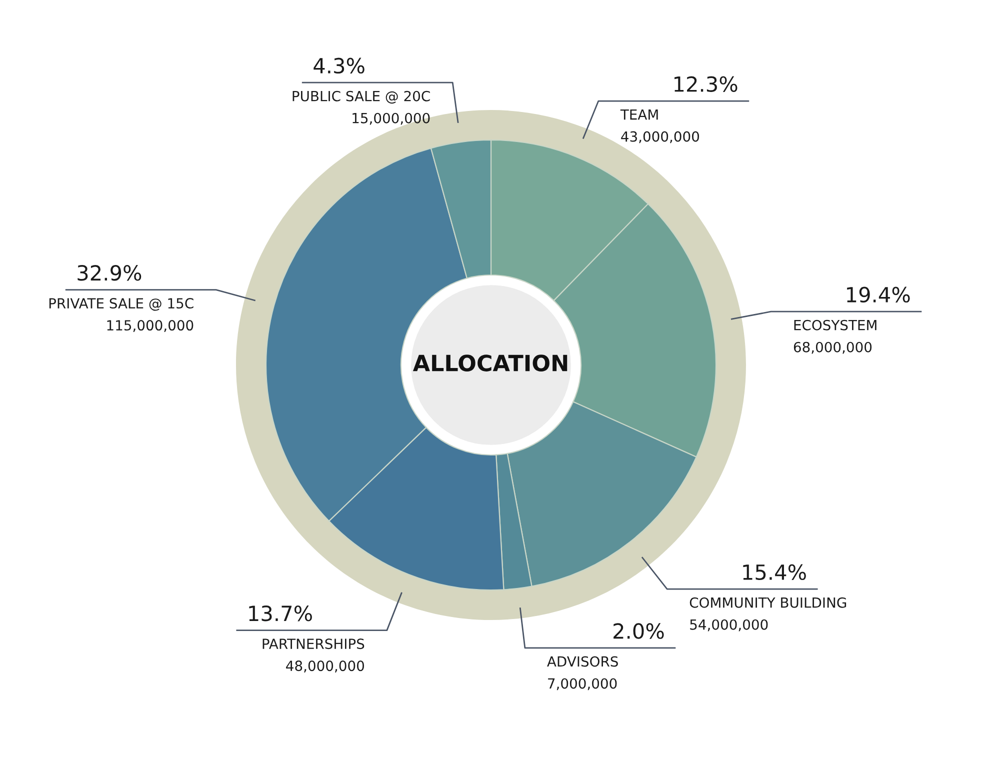 Image resolution: width=984 pixels, height=762 pixels. What do you see at coordinates (639, 114) in the screenshot?
I see `slice-label: TEAM` at bounding box center [639, 114].